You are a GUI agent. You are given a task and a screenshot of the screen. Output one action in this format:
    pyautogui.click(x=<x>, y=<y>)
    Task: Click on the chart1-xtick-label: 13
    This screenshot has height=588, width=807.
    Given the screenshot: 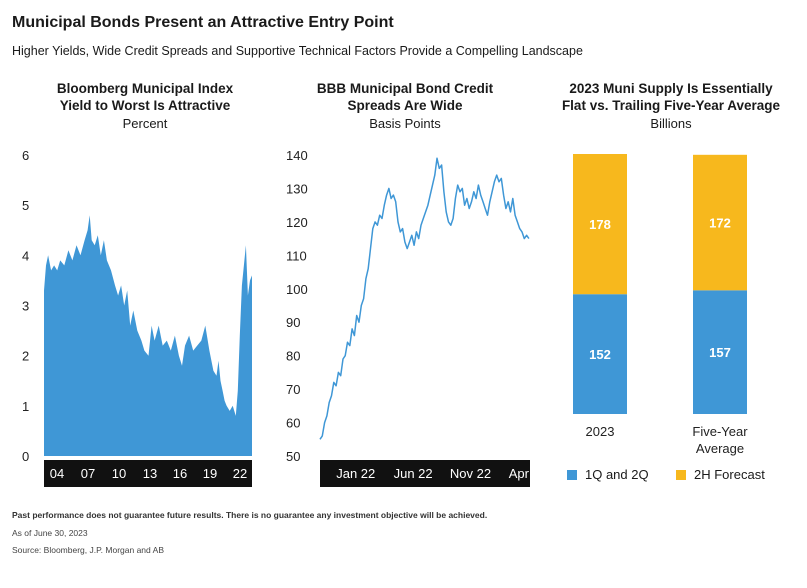 What is the action you would take?
    pyautogui.click(x=150, y=473)
    